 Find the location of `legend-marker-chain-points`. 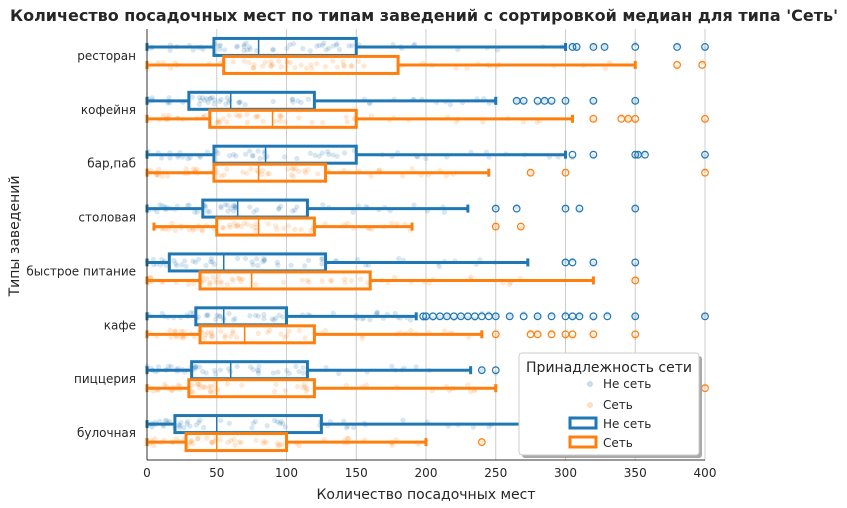

legend-marker-chain-points is located at coordinates (590, 405).